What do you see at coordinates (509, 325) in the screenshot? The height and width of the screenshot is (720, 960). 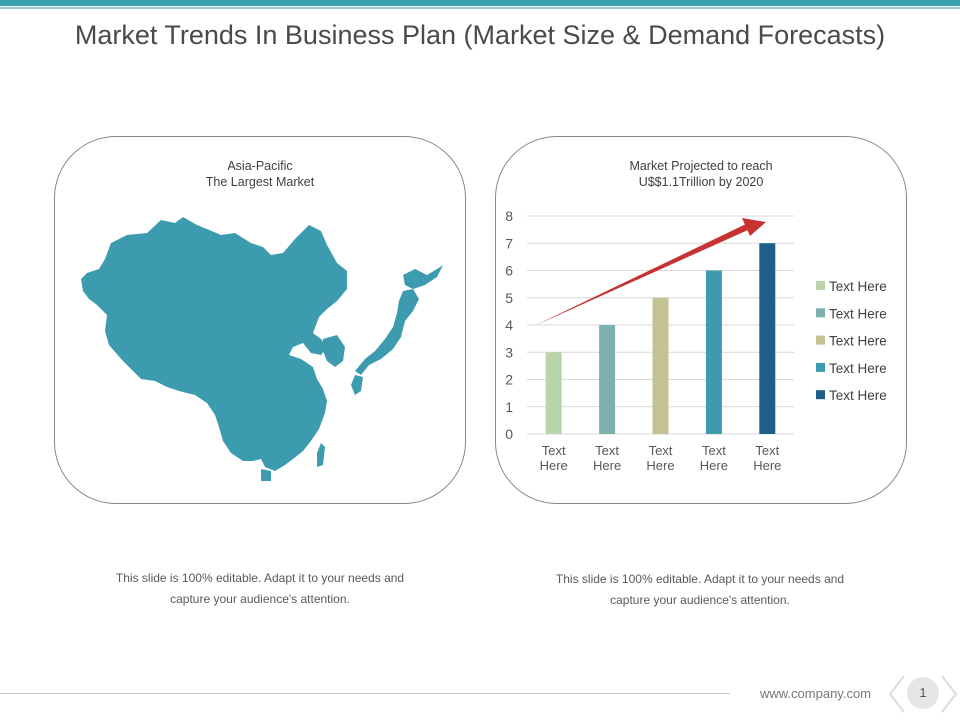 I see `y-tick-label: 4` at bounding box center [509, 325].